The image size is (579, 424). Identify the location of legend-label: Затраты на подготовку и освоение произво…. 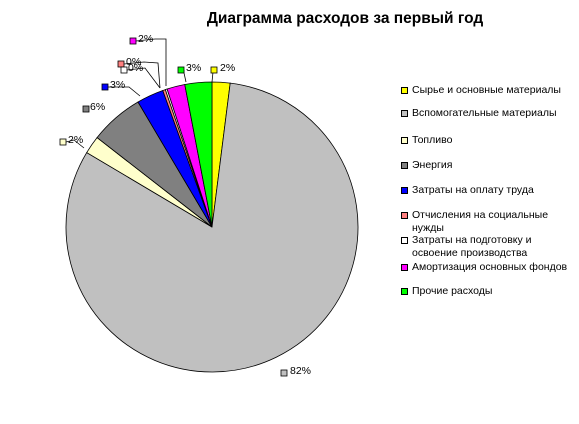
(472, 246).